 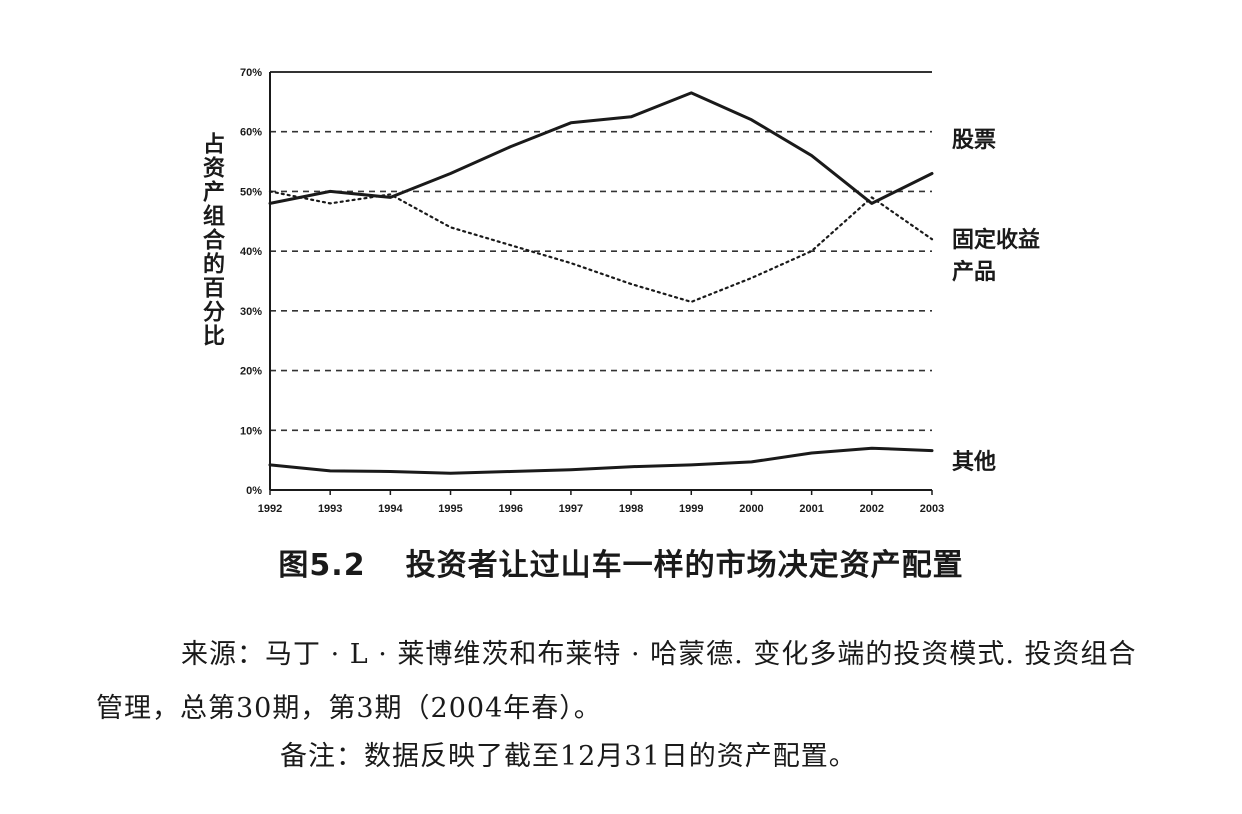 I want to click on figure-title: 投资者让过山车一样的市场决定资产配置, so click(x=684, y=565).